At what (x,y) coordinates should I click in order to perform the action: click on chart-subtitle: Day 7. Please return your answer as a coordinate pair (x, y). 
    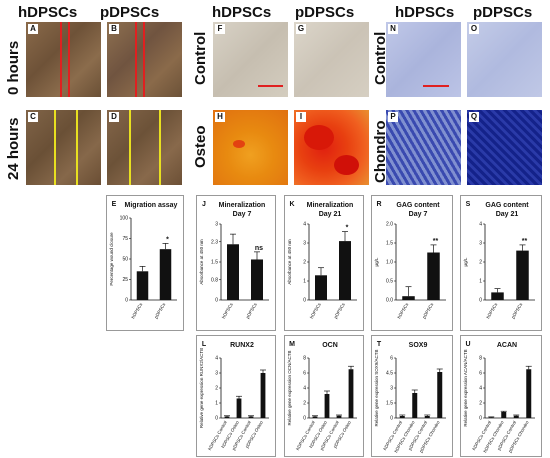
    Looking at the image, I should click on (242, 214).